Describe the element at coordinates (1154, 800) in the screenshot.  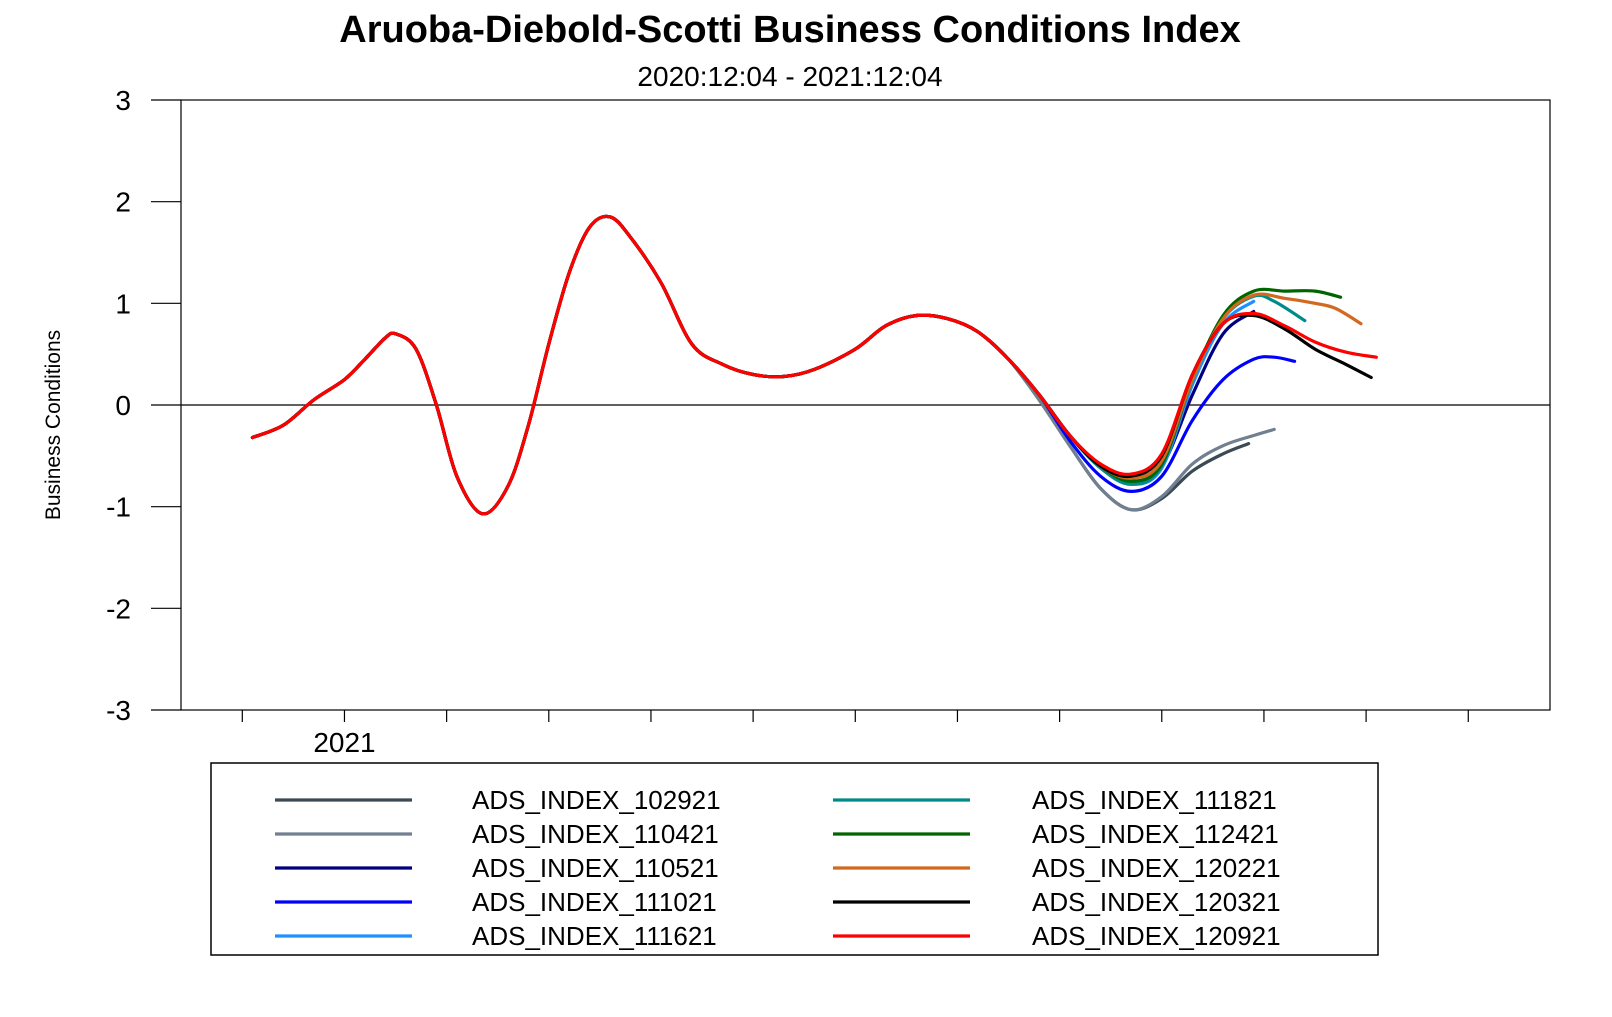
I see `legend-entry-label: ADS_INDEX_111821` at that location.